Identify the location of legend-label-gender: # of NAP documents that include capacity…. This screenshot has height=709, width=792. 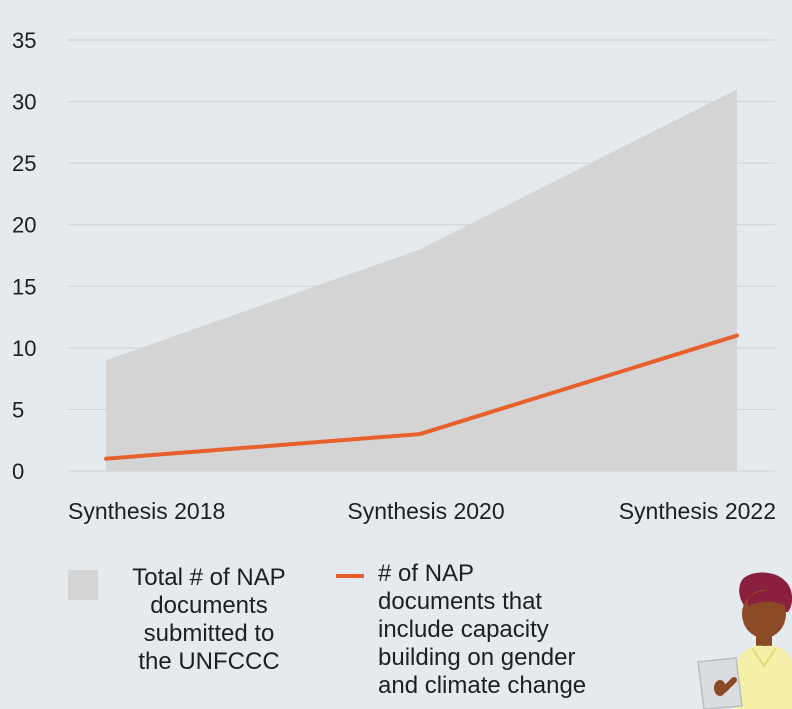
(482, 629).